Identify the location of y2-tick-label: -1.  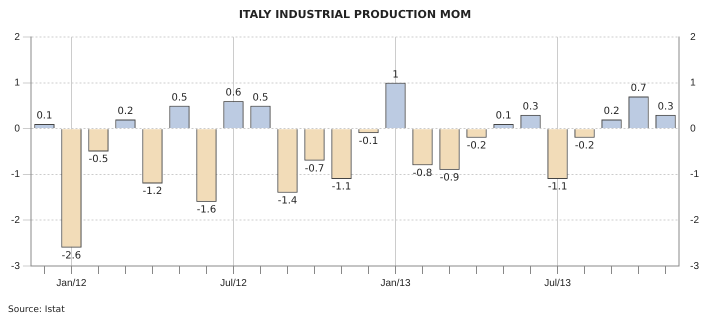
(695, 174).